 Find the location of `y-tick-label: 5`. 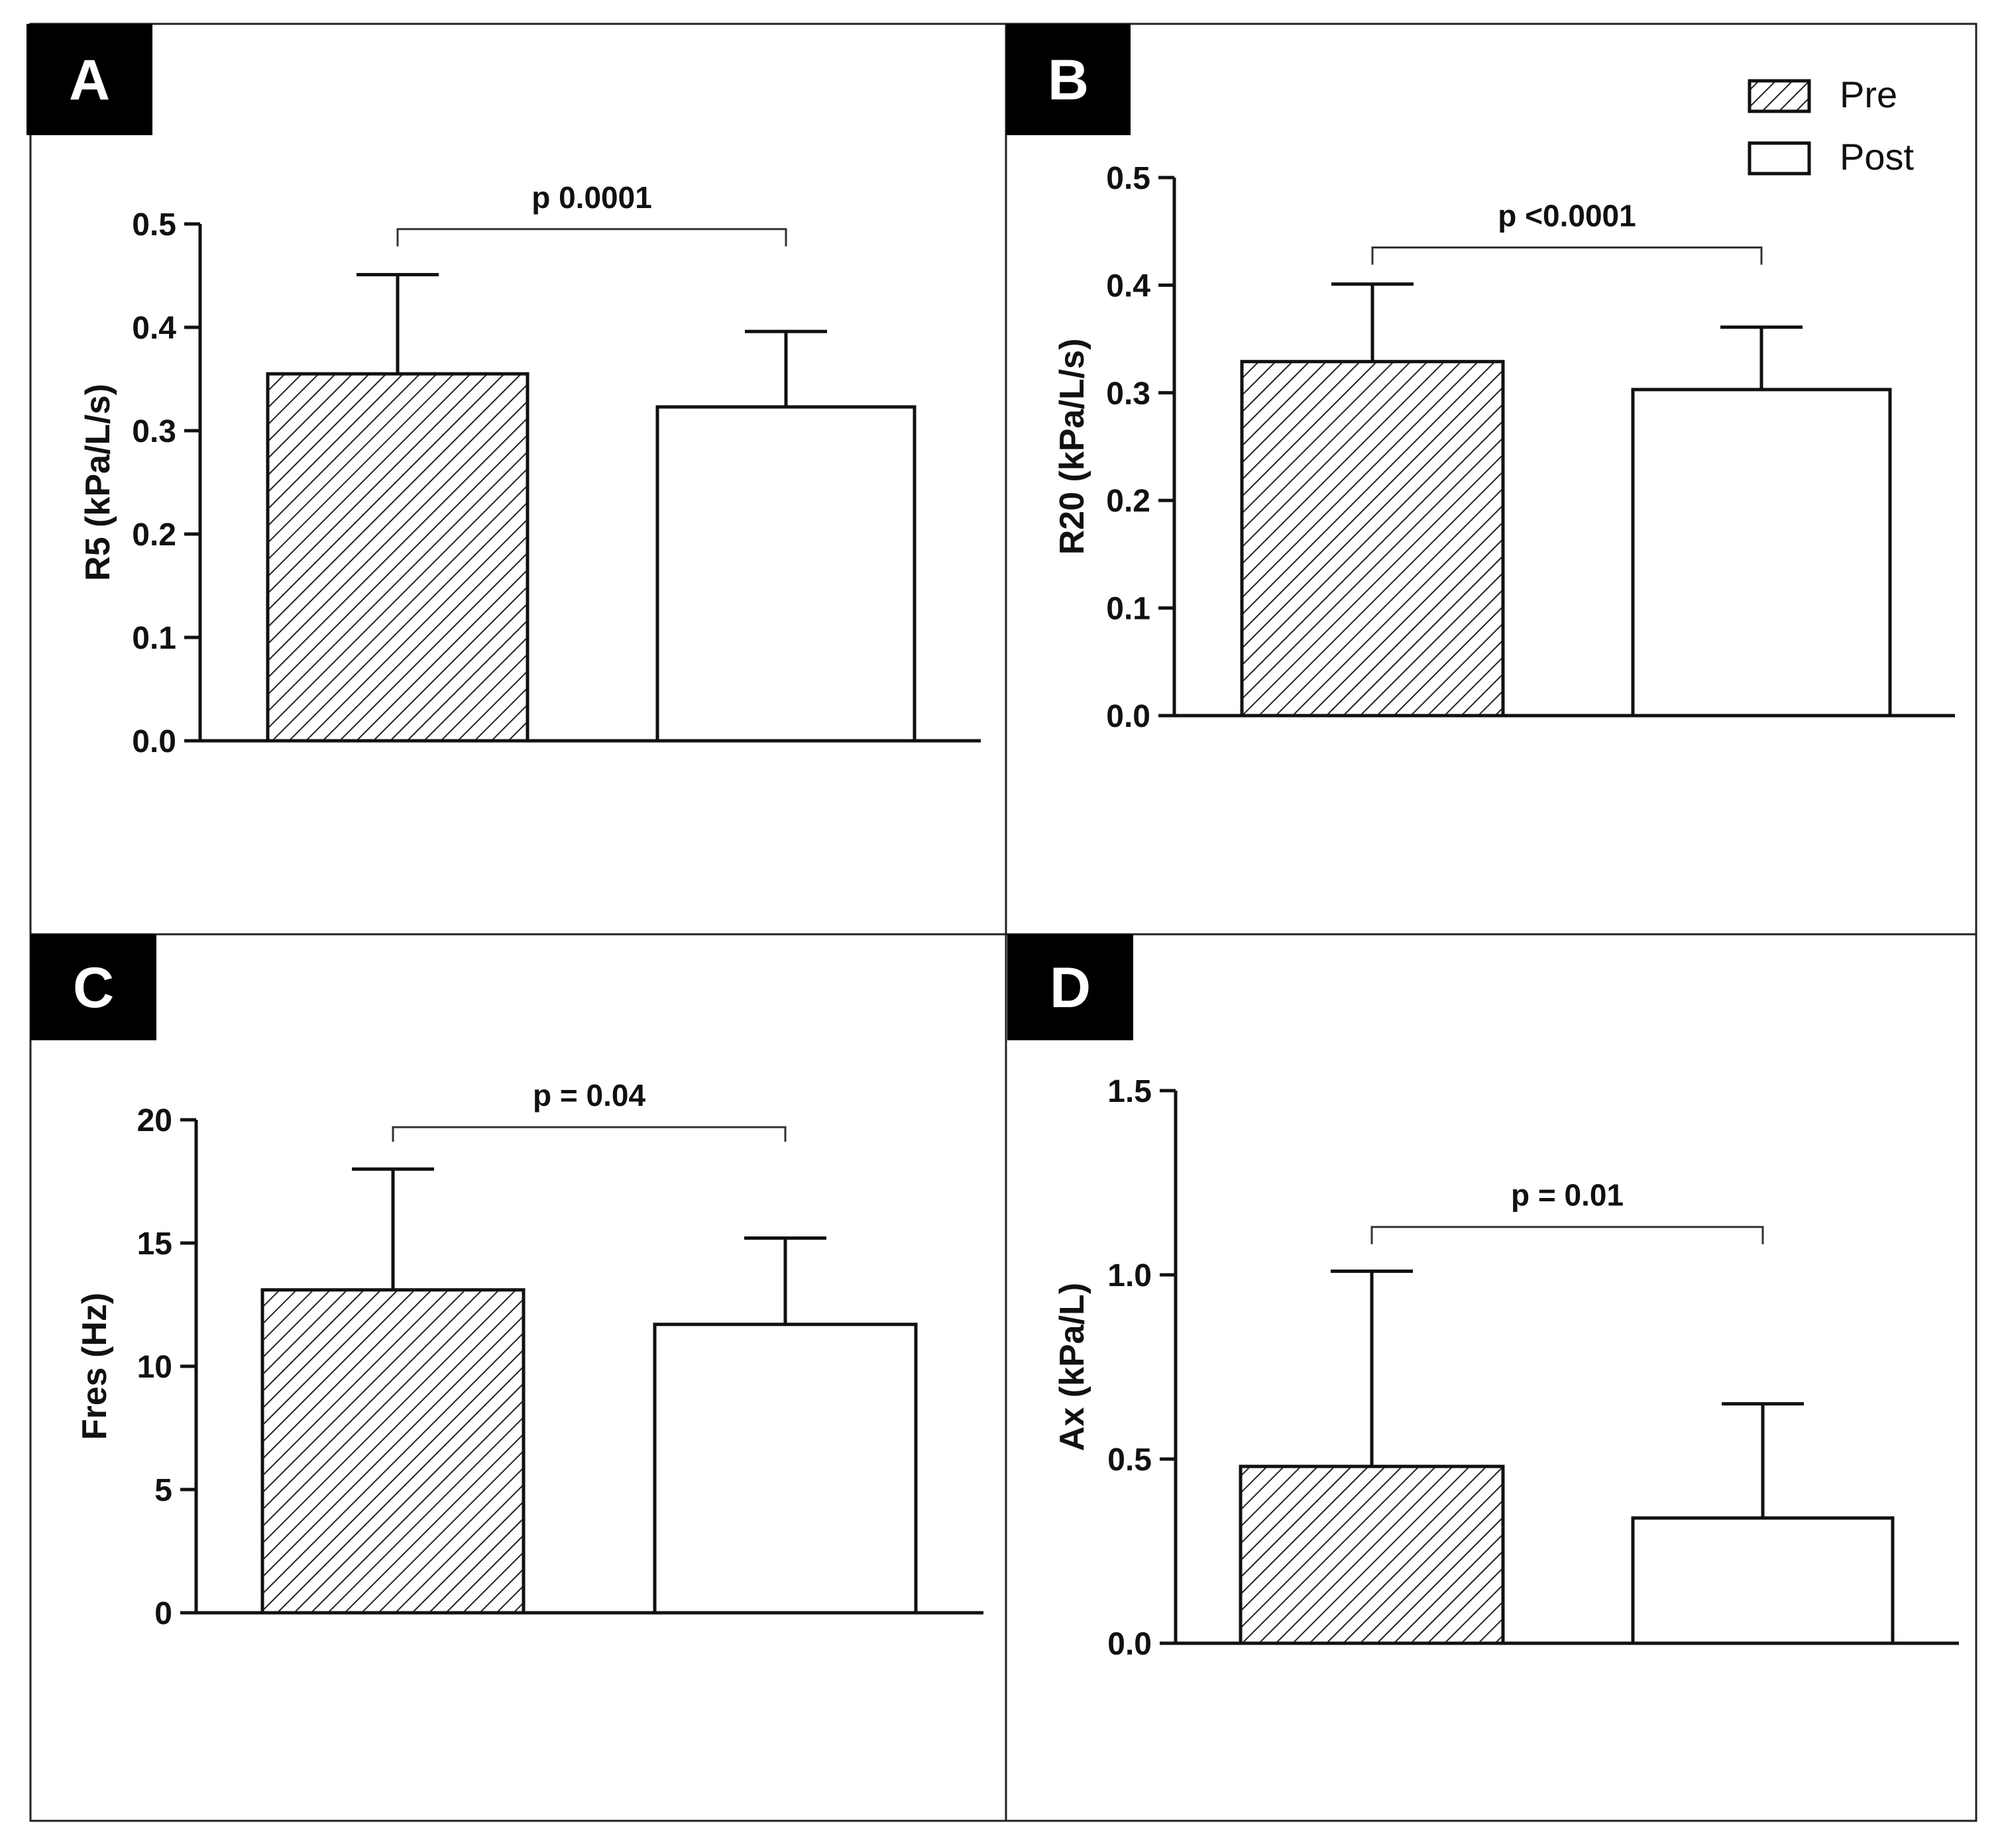

y-tick-label: 5 is located at coordinates (163, 1490).